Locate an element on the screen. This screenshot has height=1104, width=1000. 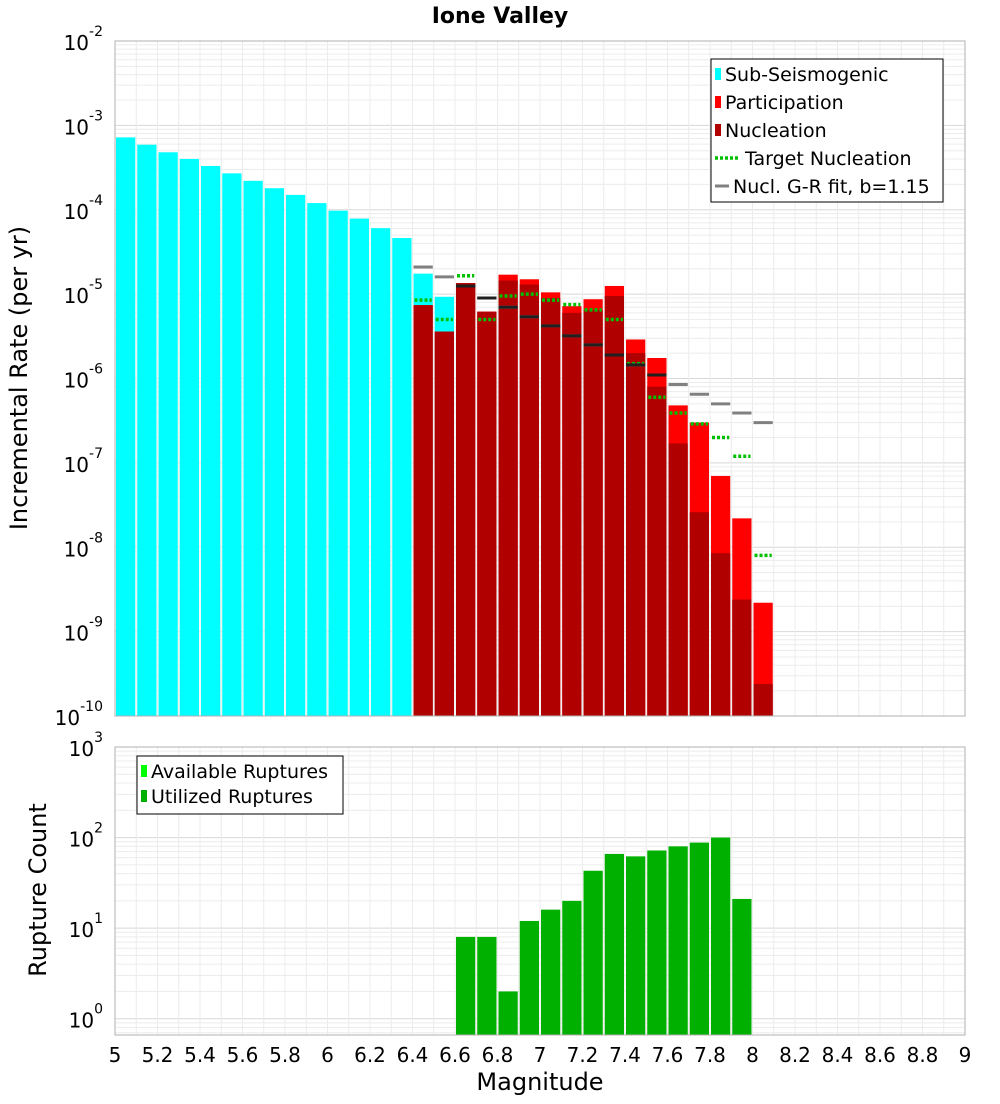
x-tick-label: 7.4 is located at coordinates (625, 1055).